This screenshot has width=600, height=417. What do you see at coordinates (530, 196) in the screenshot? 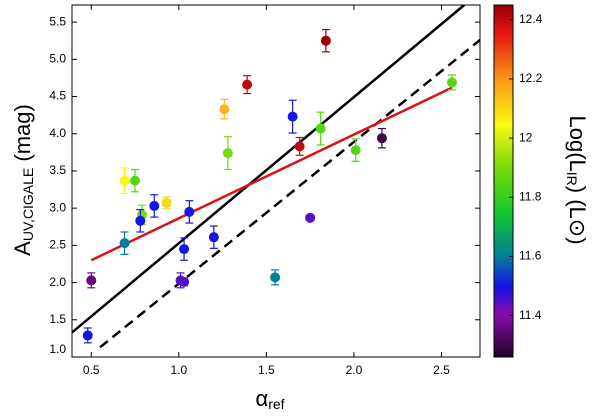
I see `colorbar-tick-label: 11.8` at bounding box center [530, 196].